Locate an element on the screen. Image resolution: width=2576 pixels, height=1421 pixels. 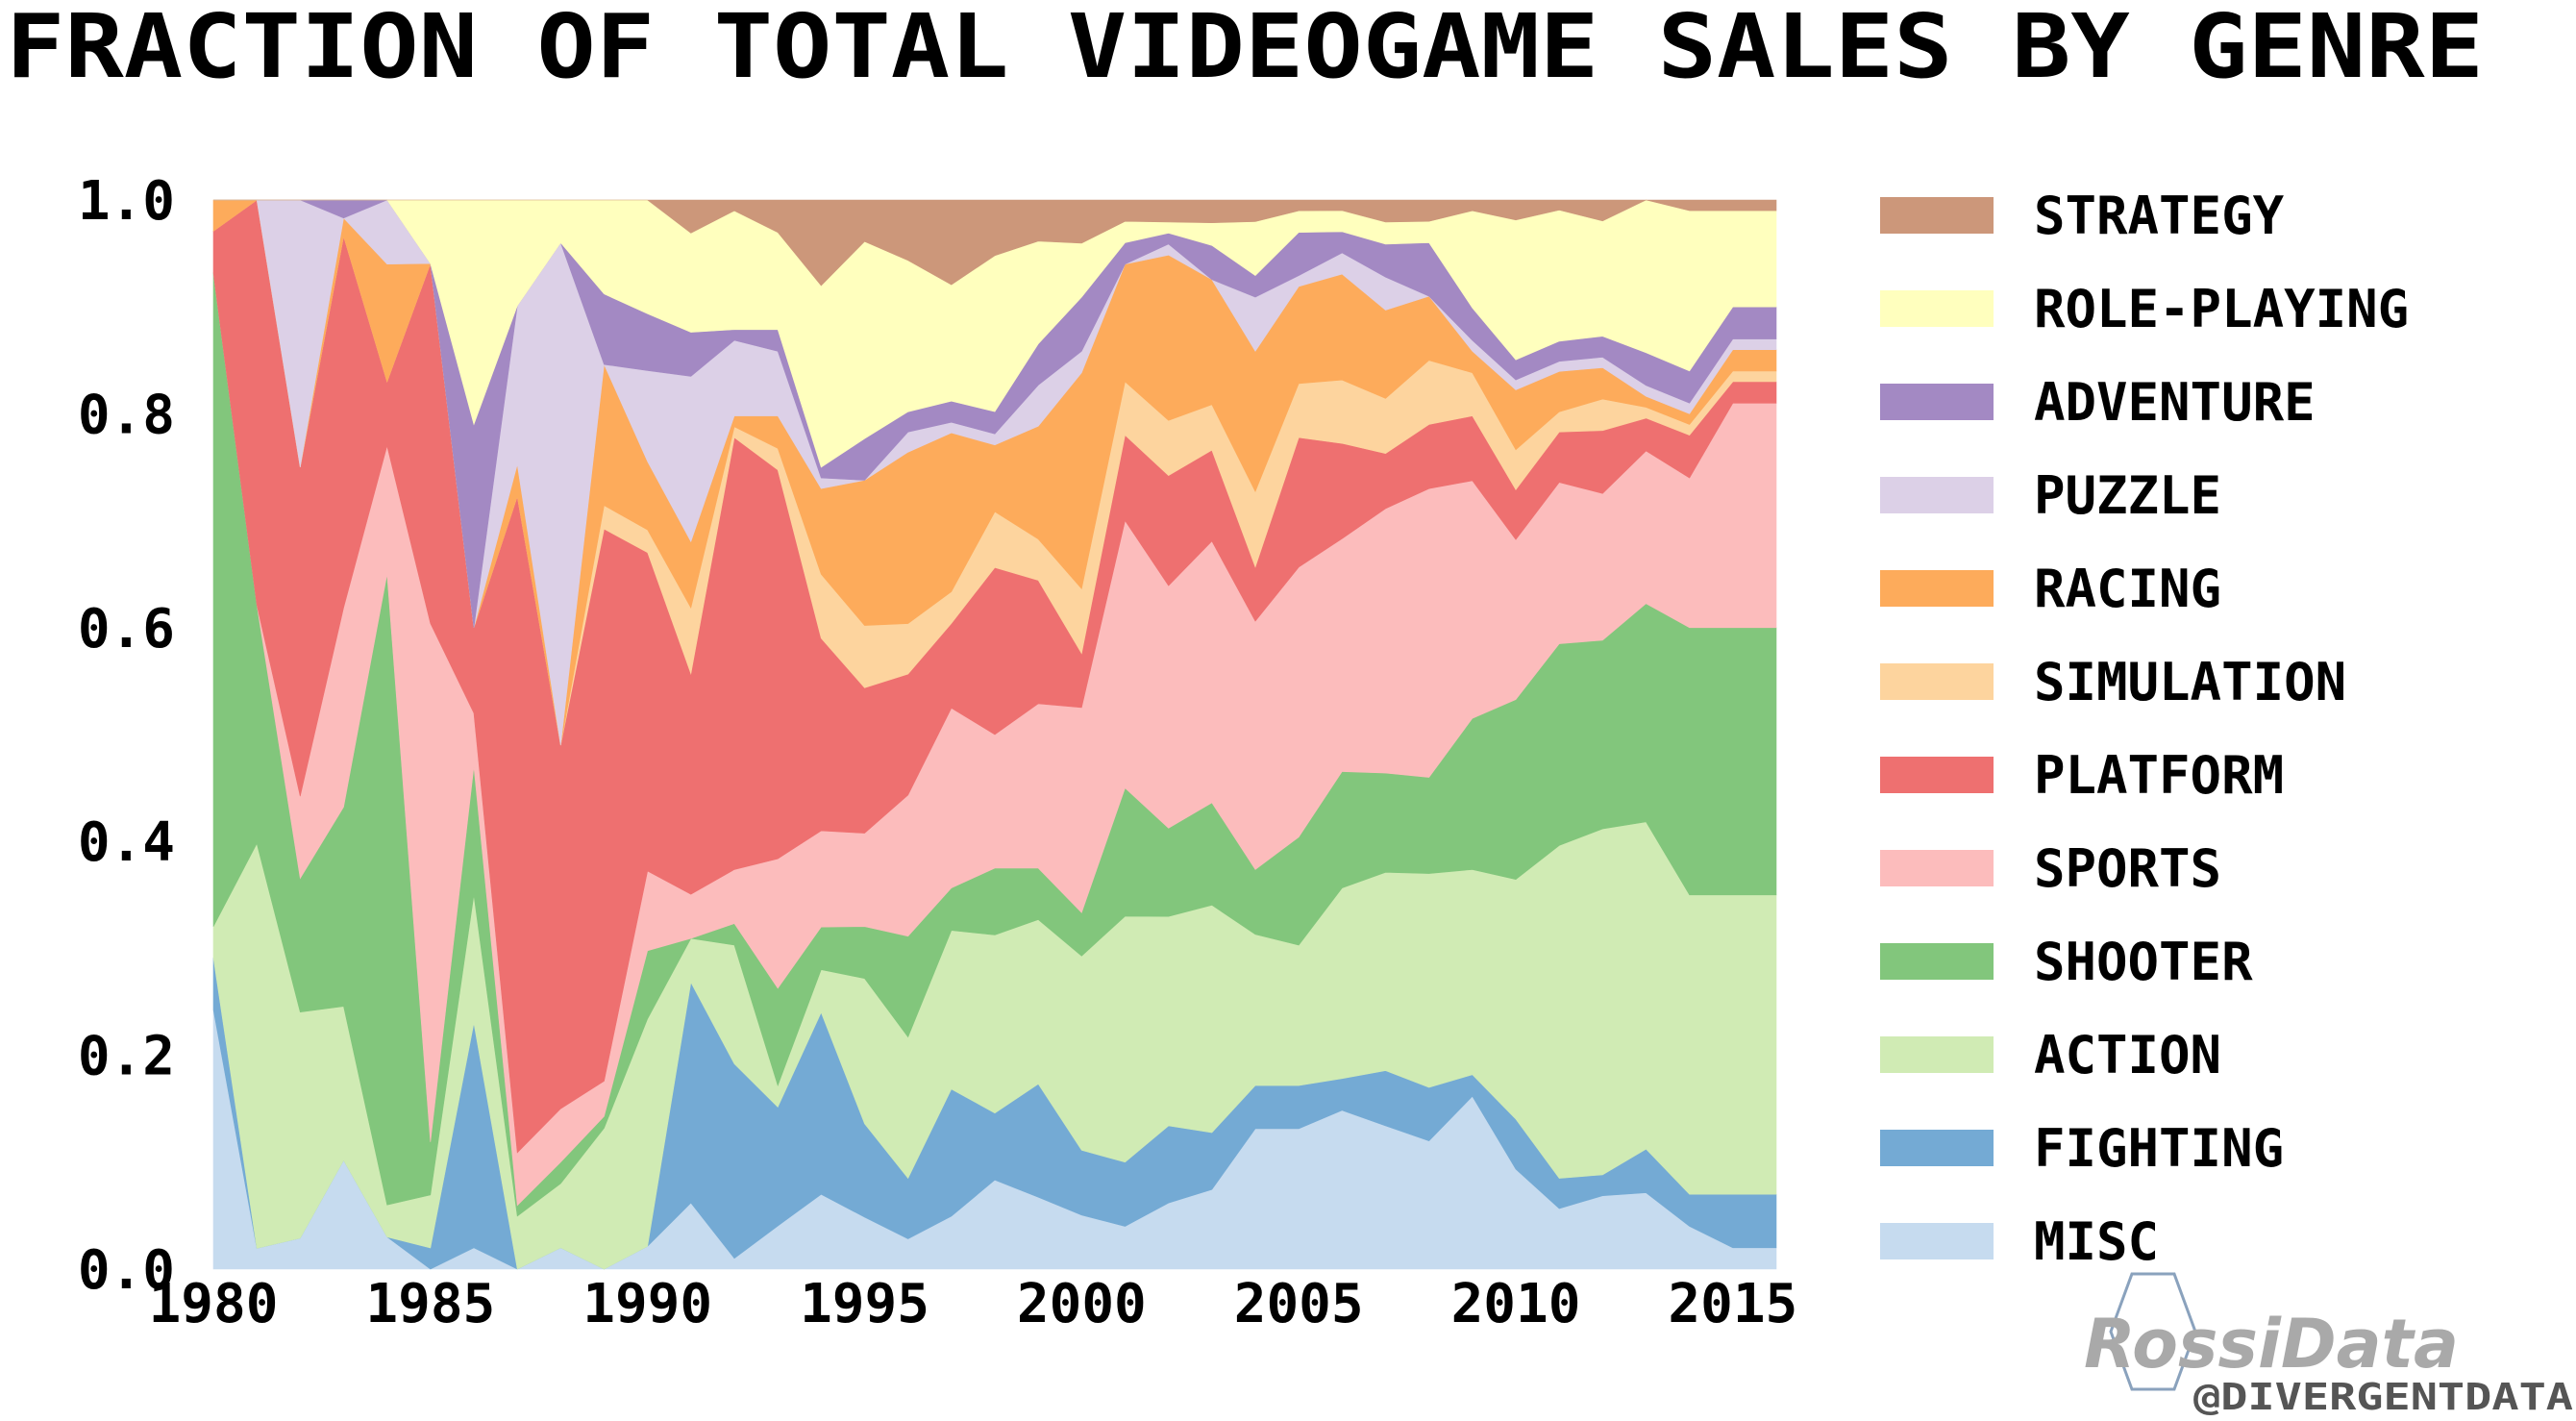
legend-label: SIMULATION is located at coordinates (2190, 682).